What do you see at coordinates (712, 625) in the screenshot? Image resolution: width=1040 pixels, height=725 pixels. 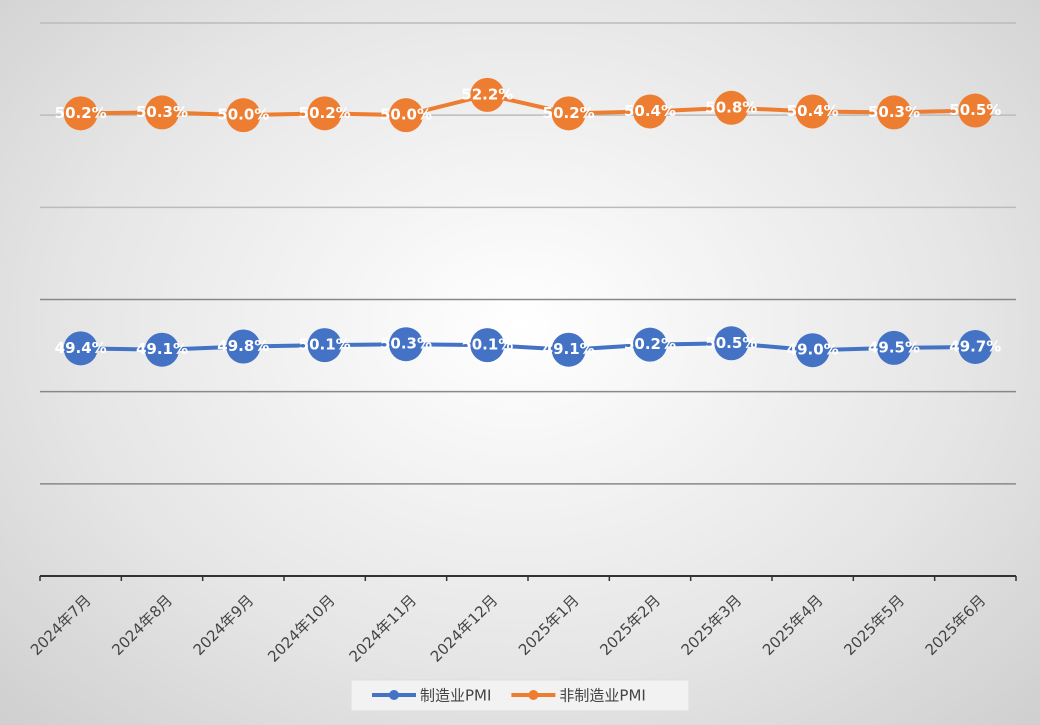 I see `x-tick-label: 2025年3月` at bounding box center [712, 625].